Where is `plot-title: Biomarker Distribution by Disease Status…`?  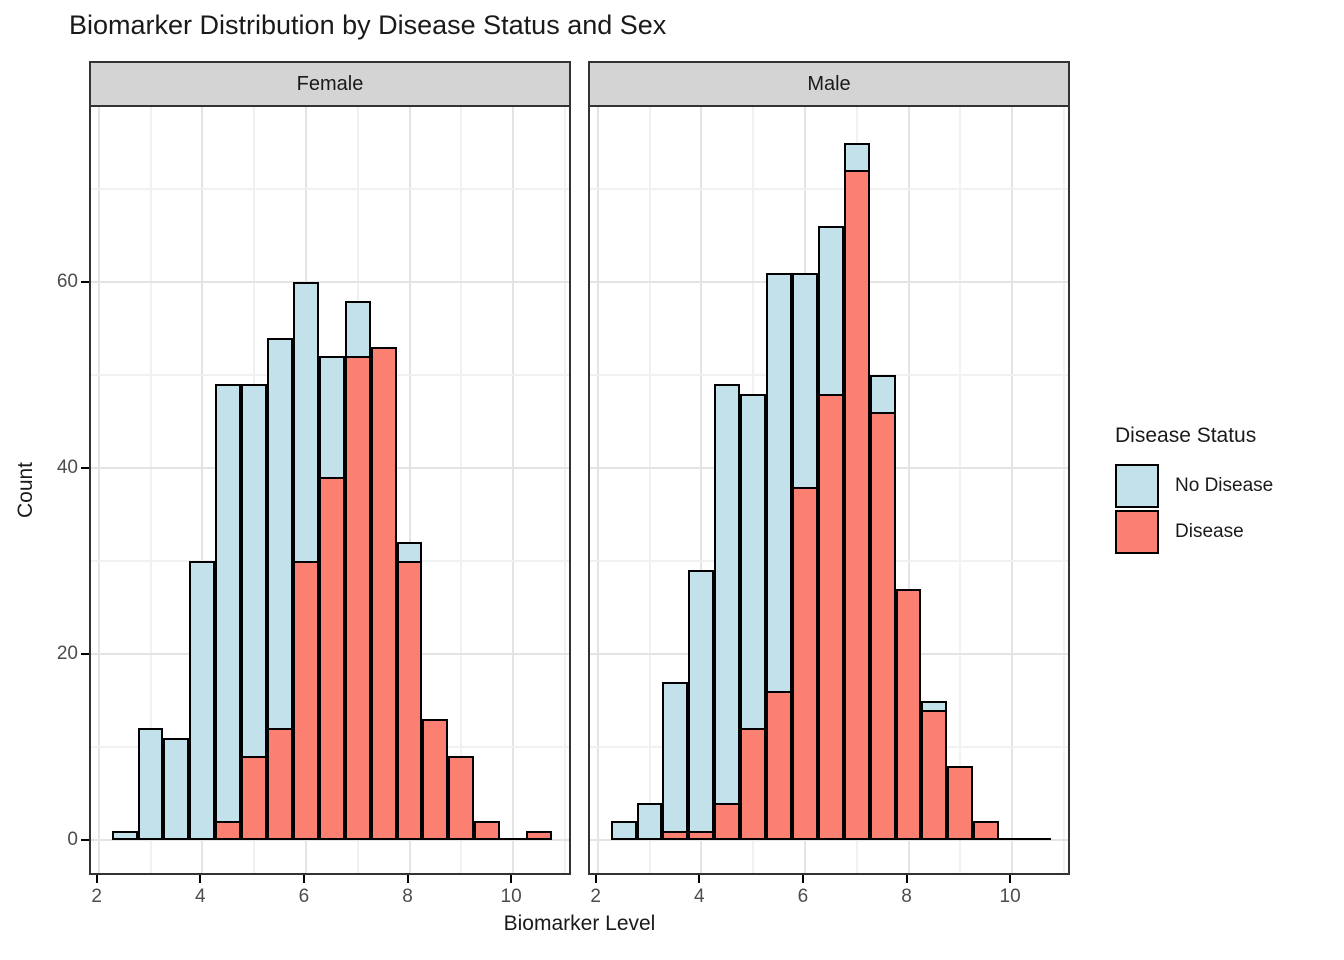 plot-title: Biomarker Distribution by Disease Status… is located at coordinates (368, 25).